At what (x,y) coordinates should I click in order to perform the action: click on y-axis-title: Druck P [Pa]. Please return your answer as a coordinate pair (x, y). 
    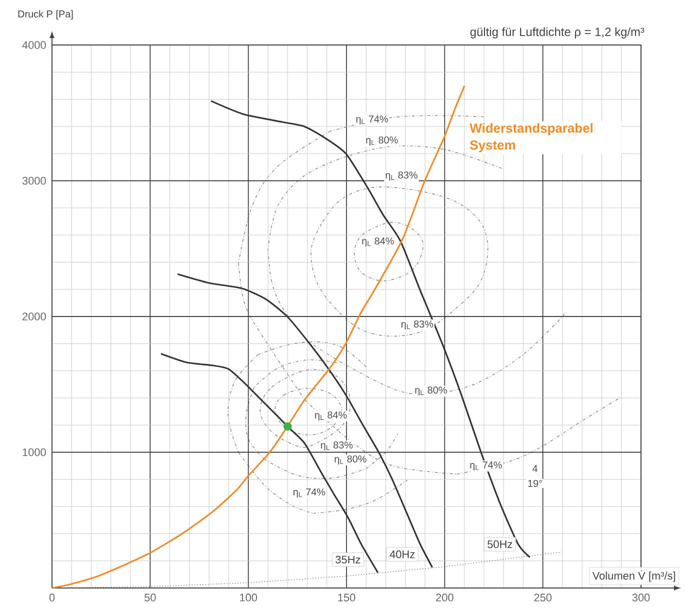
    Looking at the image, I should click on (45, 15).